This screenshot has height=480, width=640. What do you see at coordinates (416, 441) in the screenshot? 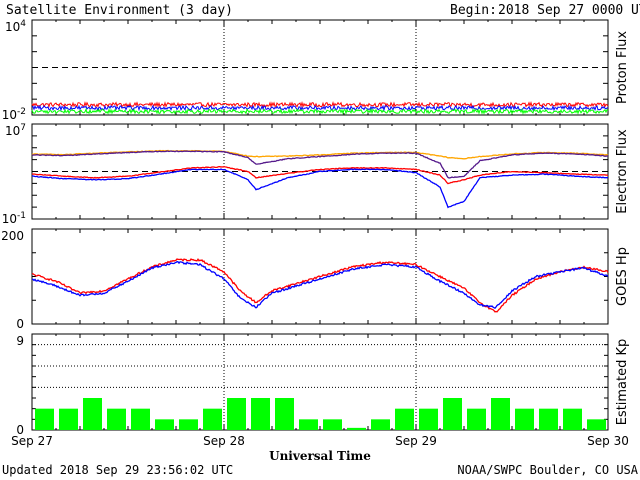
I see `x-tick-label: Sep 29` at bounding box center [416, 441].